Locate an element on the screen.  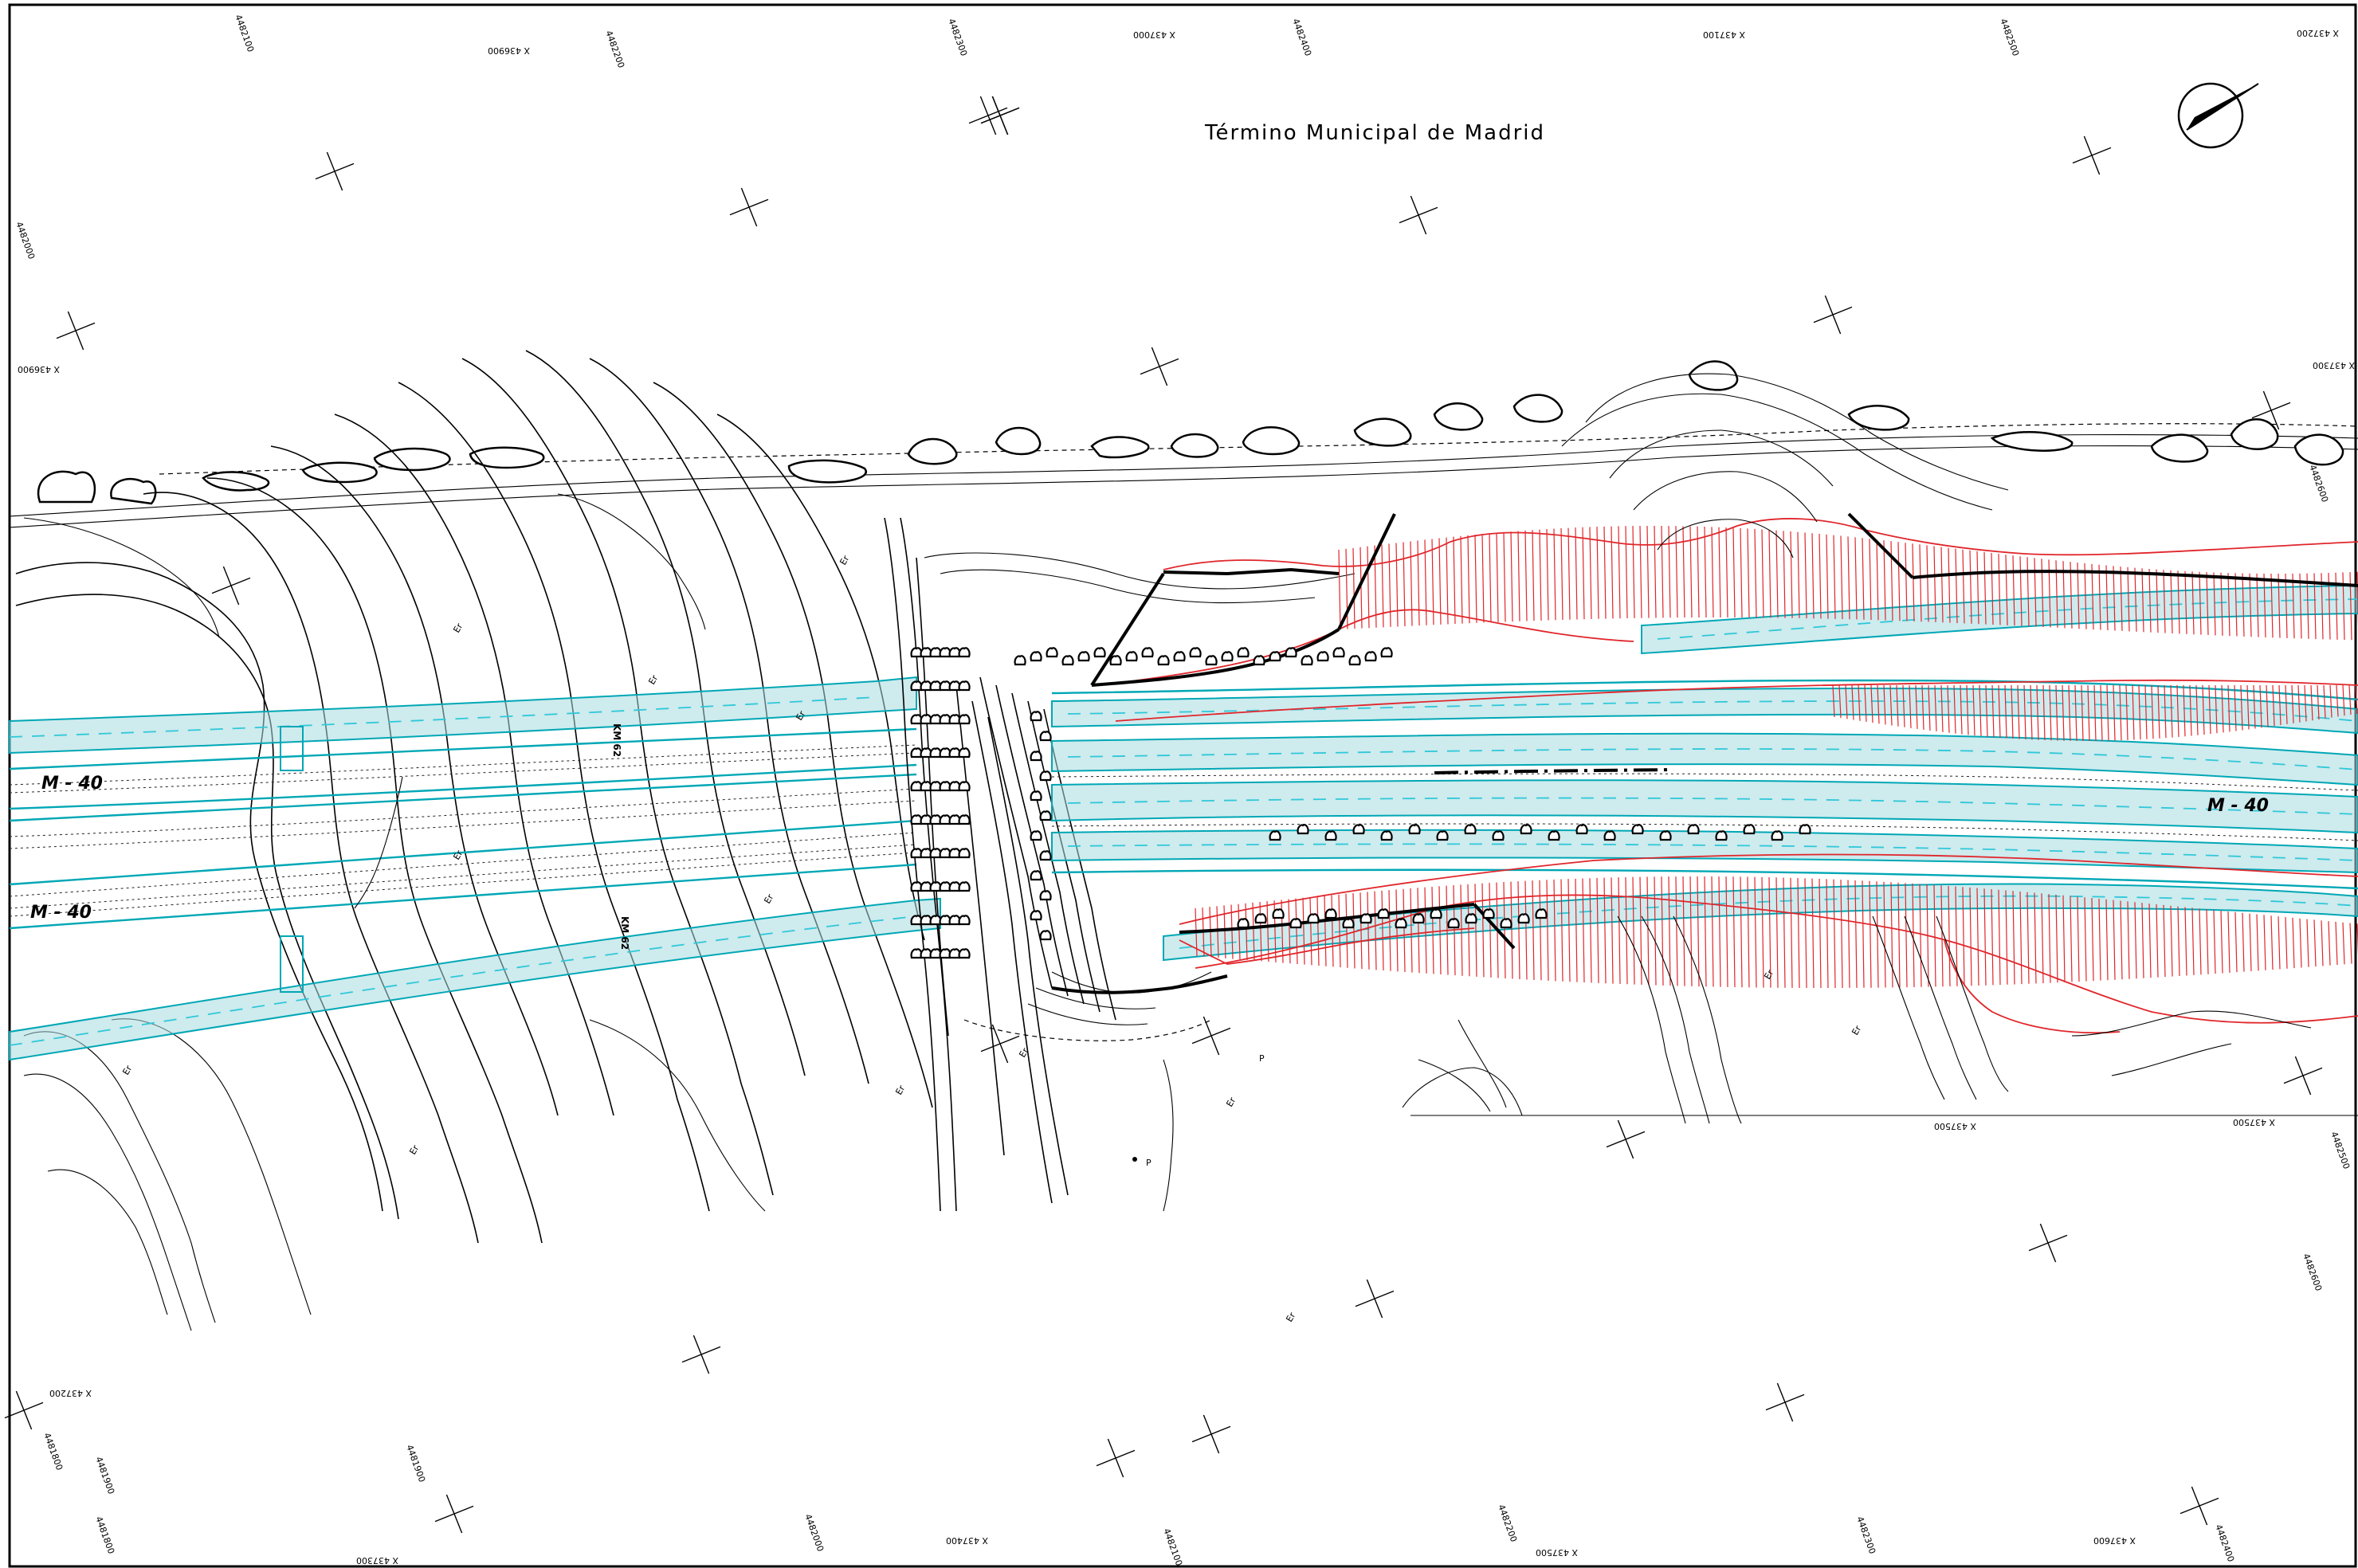
grid-label: X 437600 is located at coordinates (2114, 1540).